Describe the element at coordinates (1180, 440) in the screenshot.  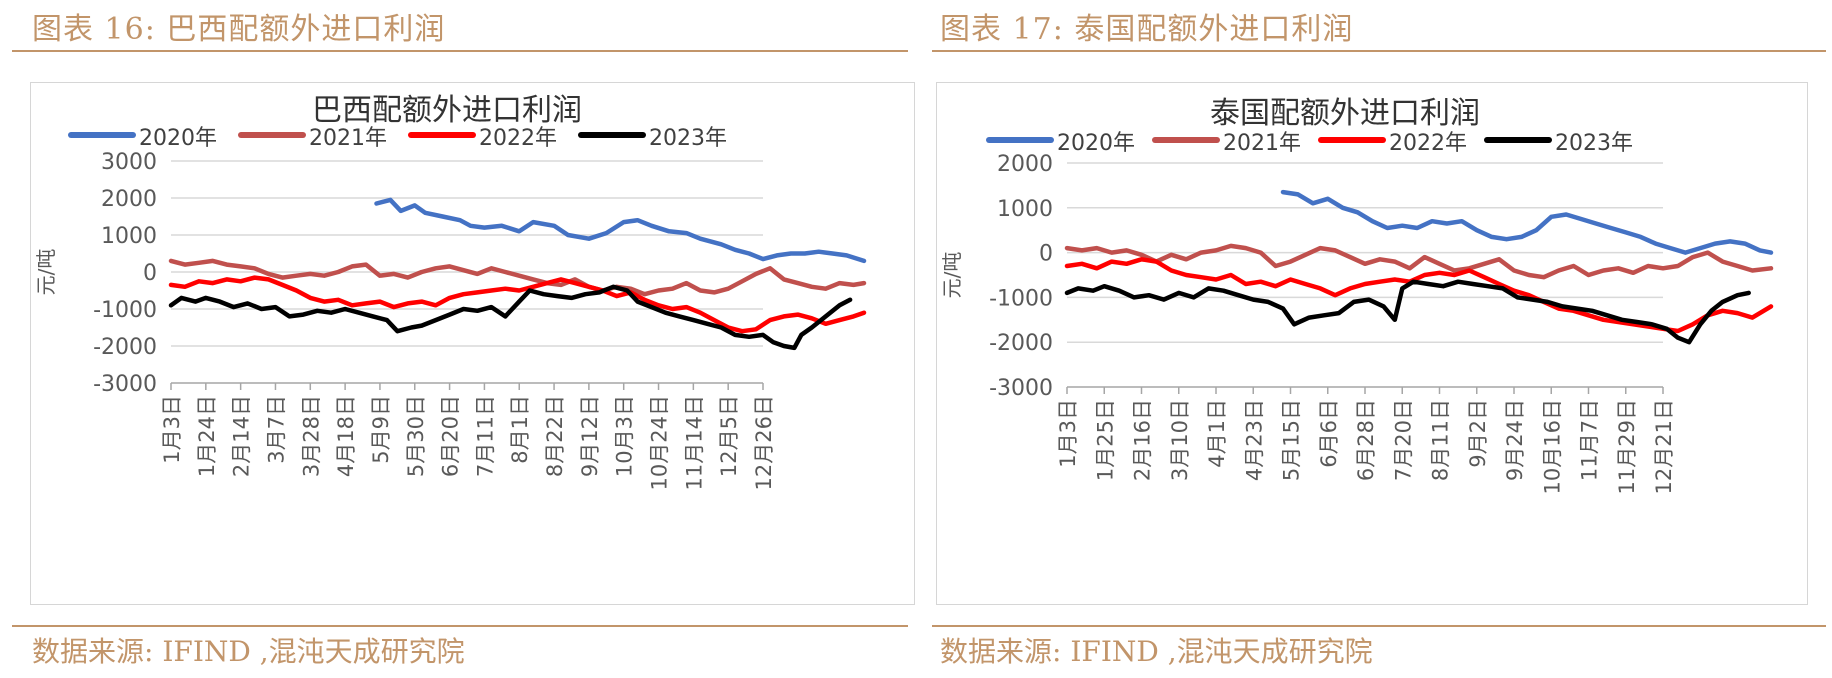
I see `x-tick-label: 3月10日` at that location.